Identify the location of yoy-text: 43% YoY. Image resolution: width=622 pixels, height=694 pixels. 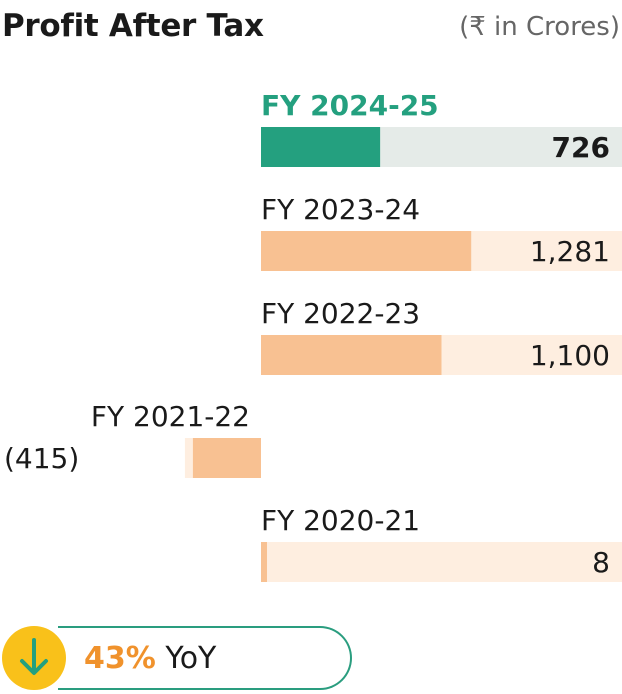
(150, 658).